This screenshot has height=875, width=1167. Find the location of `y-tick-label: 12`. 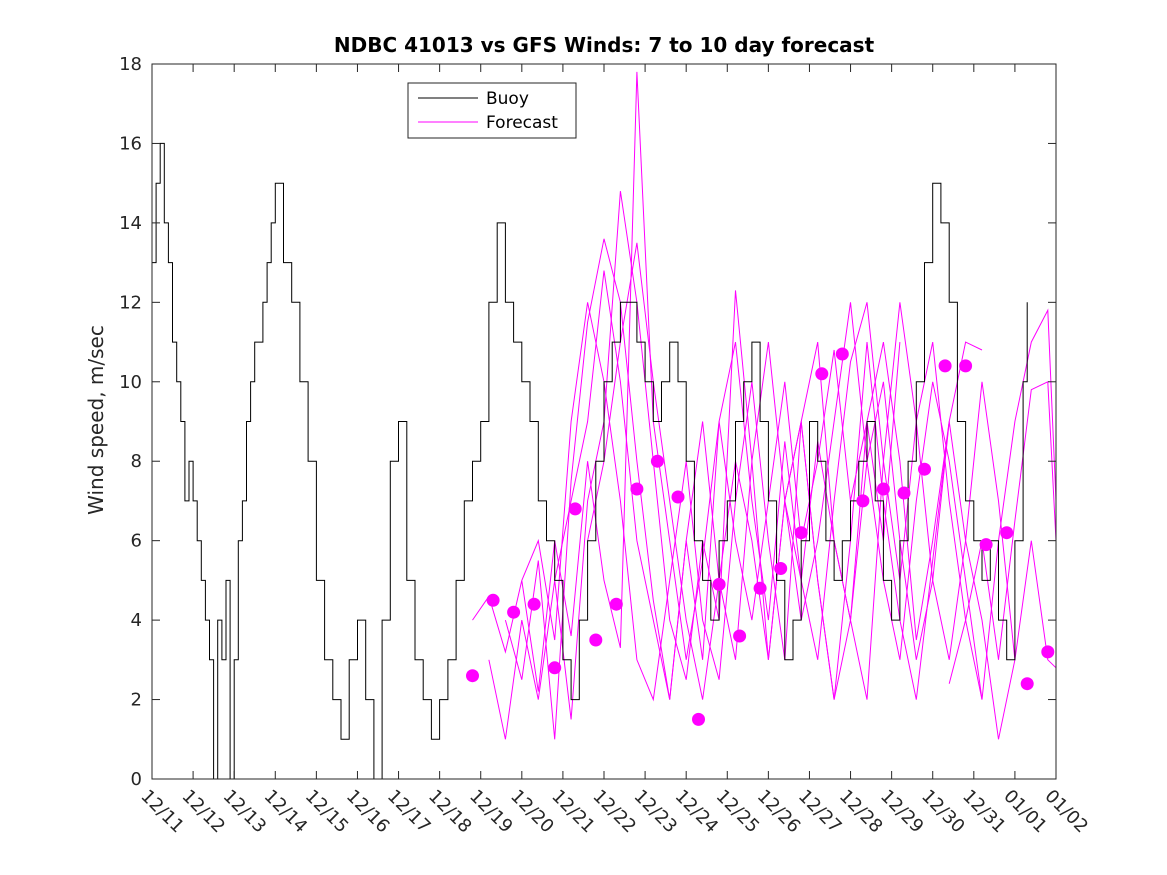

y-tick-label: 12 is located at coordinates (130, 302).